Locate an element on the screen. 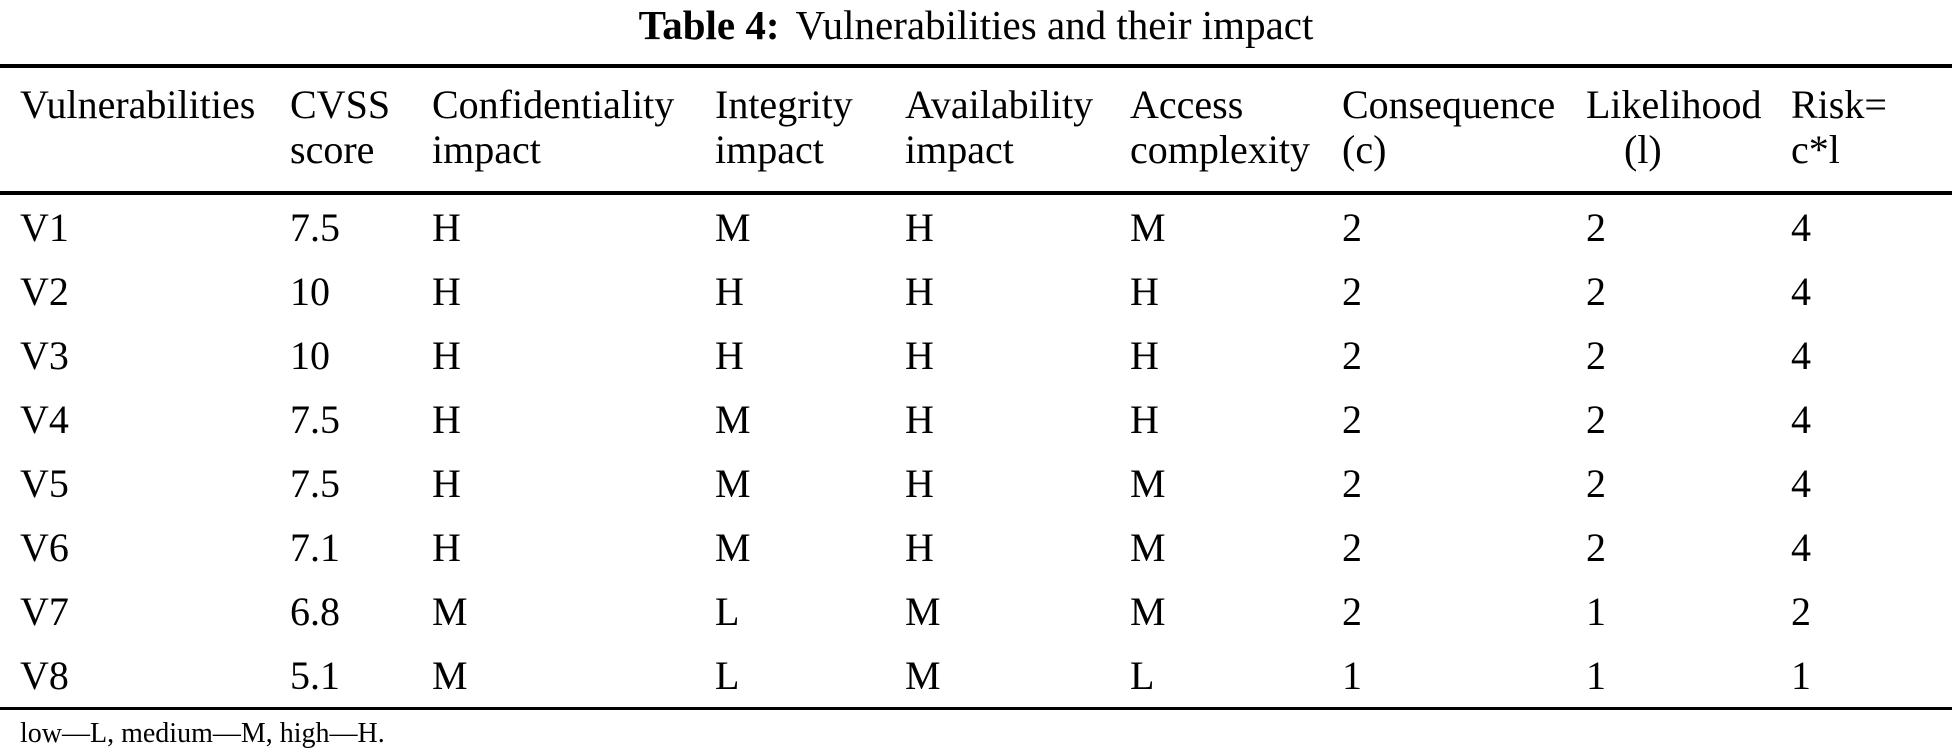 This screenshot has height=754, width=1952. column-header-line2: score is located at coordinates (332, 149).